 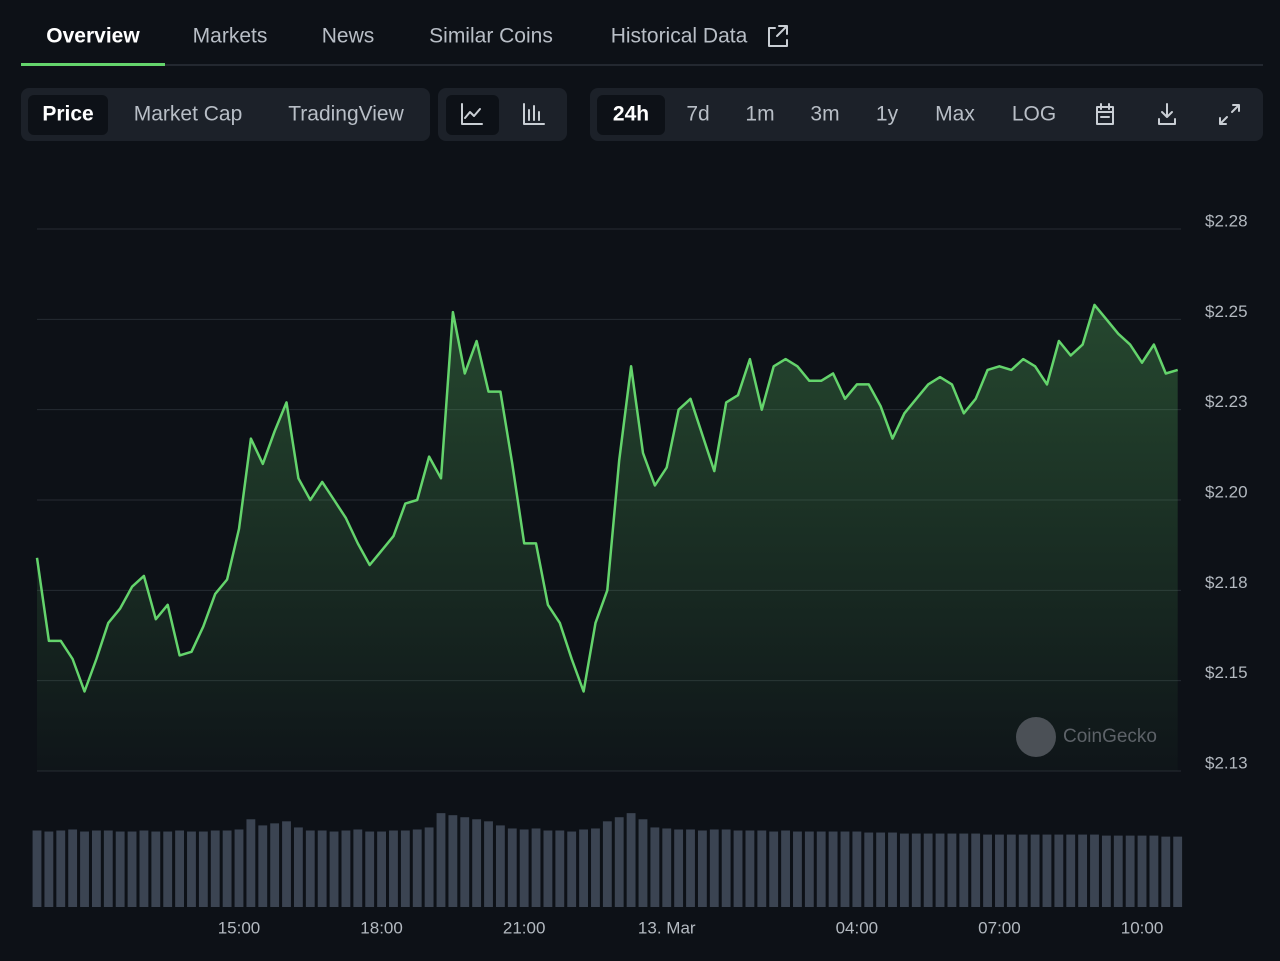 I want to click on mode-button: TradingView, so click(x=346, y=114).